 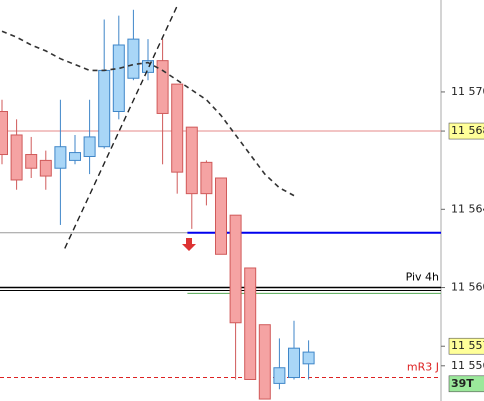 I want to click on price-label: 11 557, so click(x=467, y=345).